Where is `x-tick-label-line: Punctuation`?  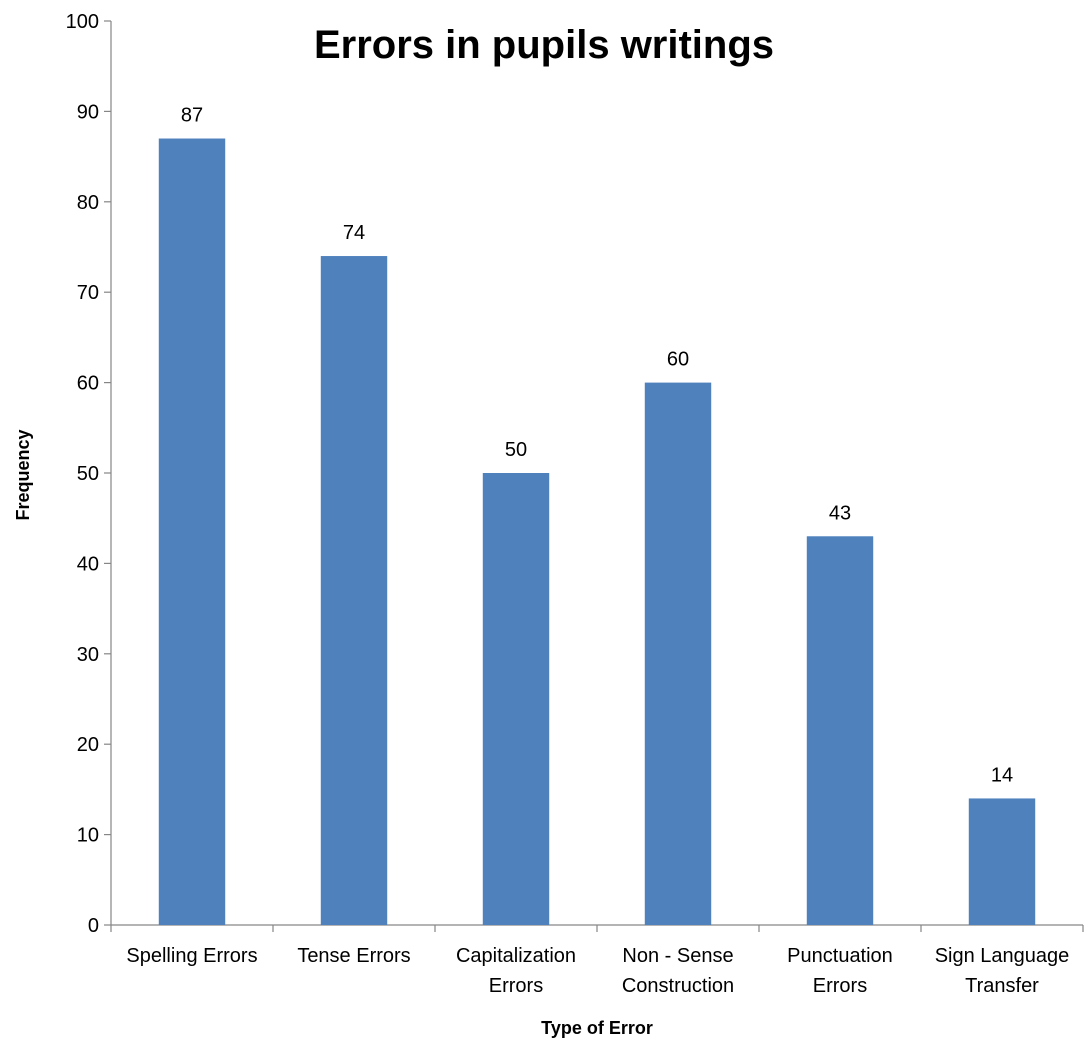
x-tick-label-line: Punctuation is located at coordinates (840, 956).